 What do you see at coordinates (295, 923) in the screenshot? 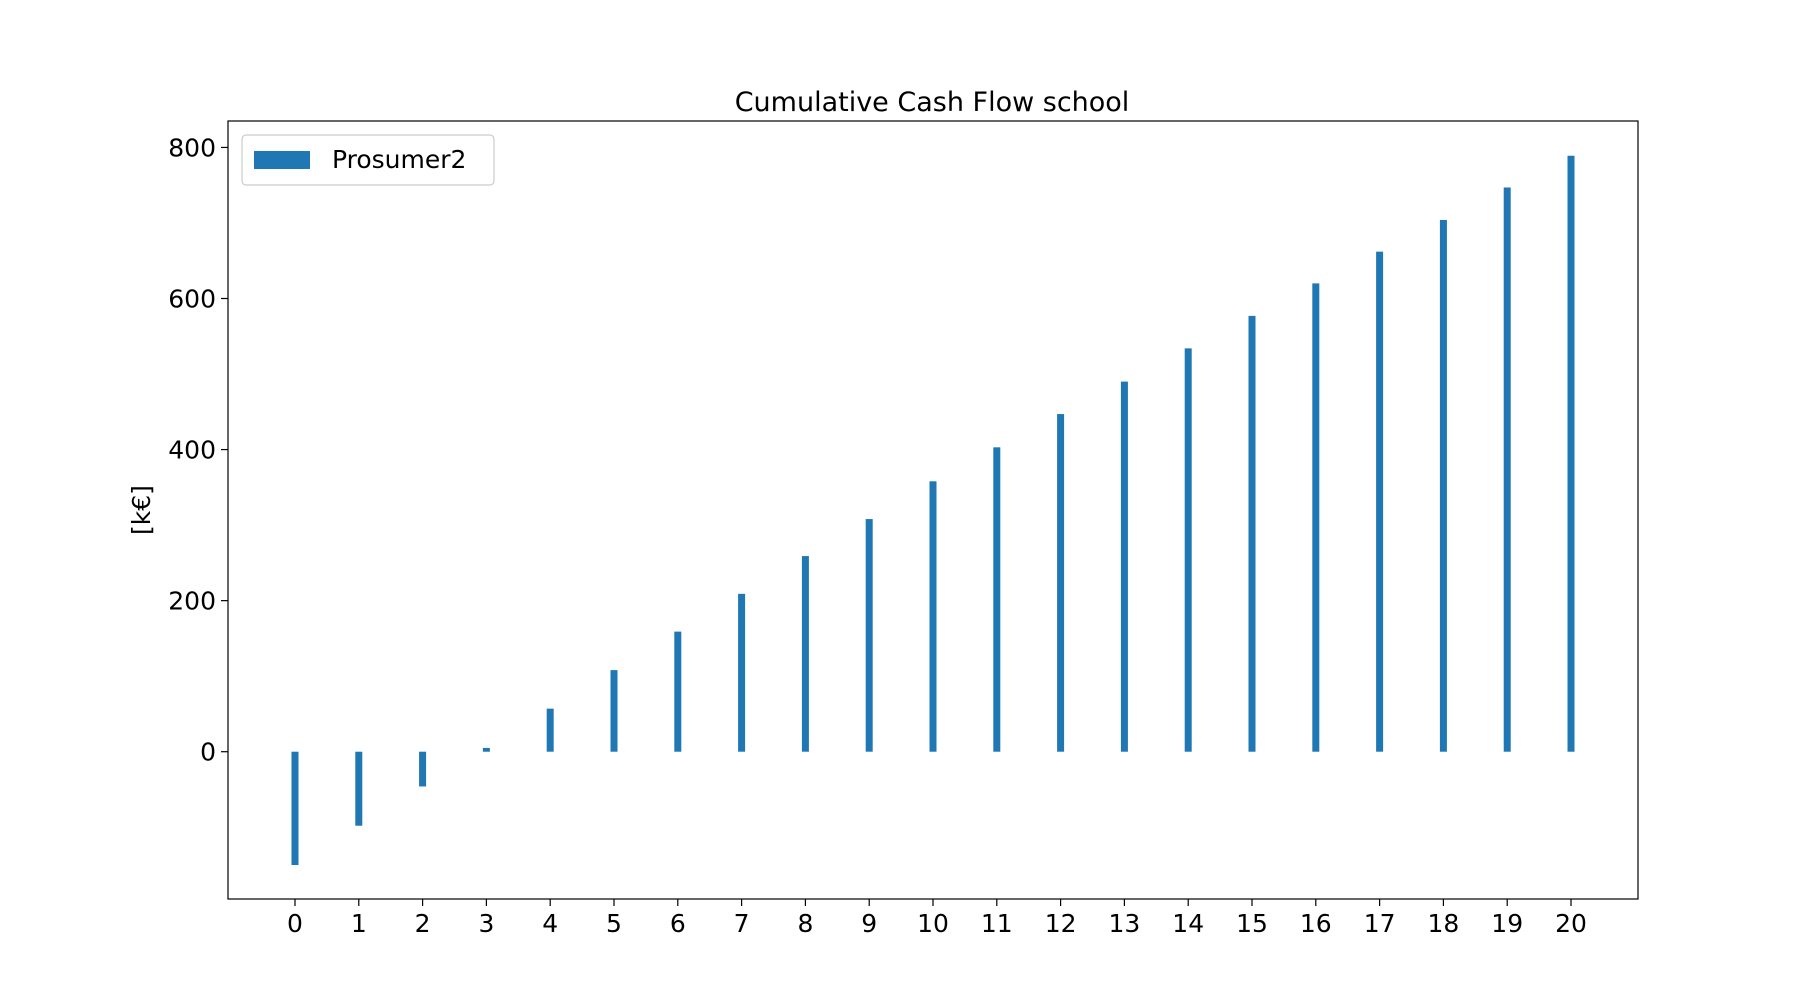
I see `x-tick-label: 0` at bounding box center [295, 923].